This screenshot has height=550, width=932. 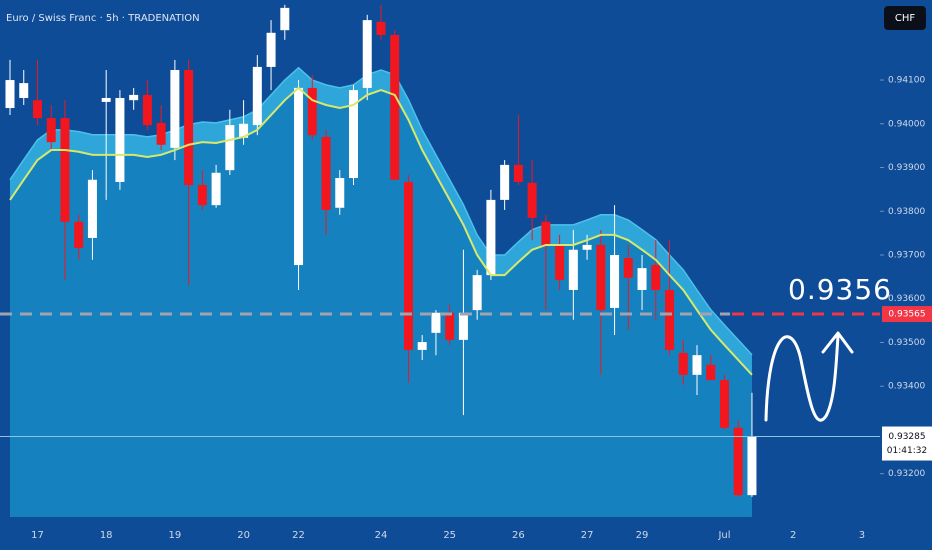 I want to click on chart-title: Euro / Swiss Franc · 5h · TRADENATION, so click(x=103, y=18).